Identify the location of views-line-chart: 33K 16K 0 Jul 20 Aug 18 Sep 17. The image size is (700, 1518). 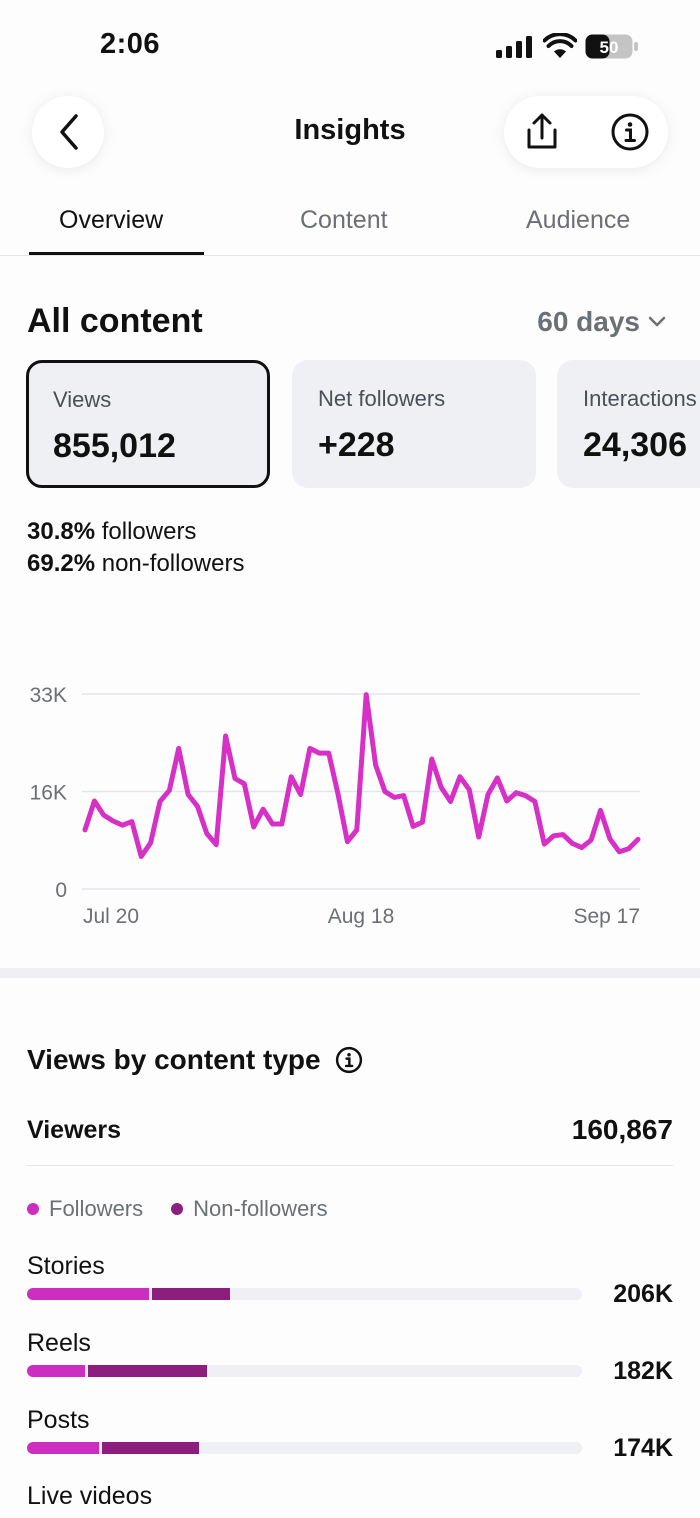
(335, 806).